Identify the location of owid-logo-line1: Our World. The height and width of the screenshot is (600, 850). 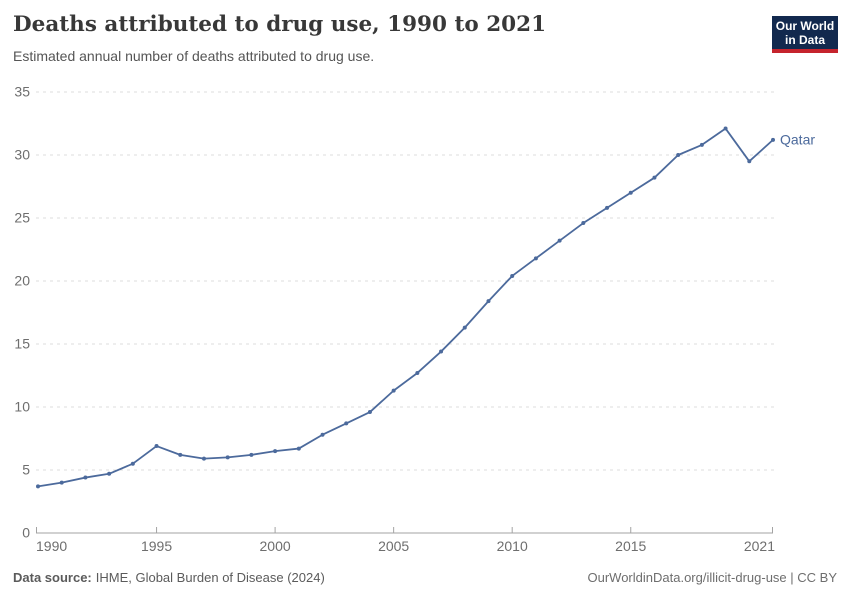
(805, 26).